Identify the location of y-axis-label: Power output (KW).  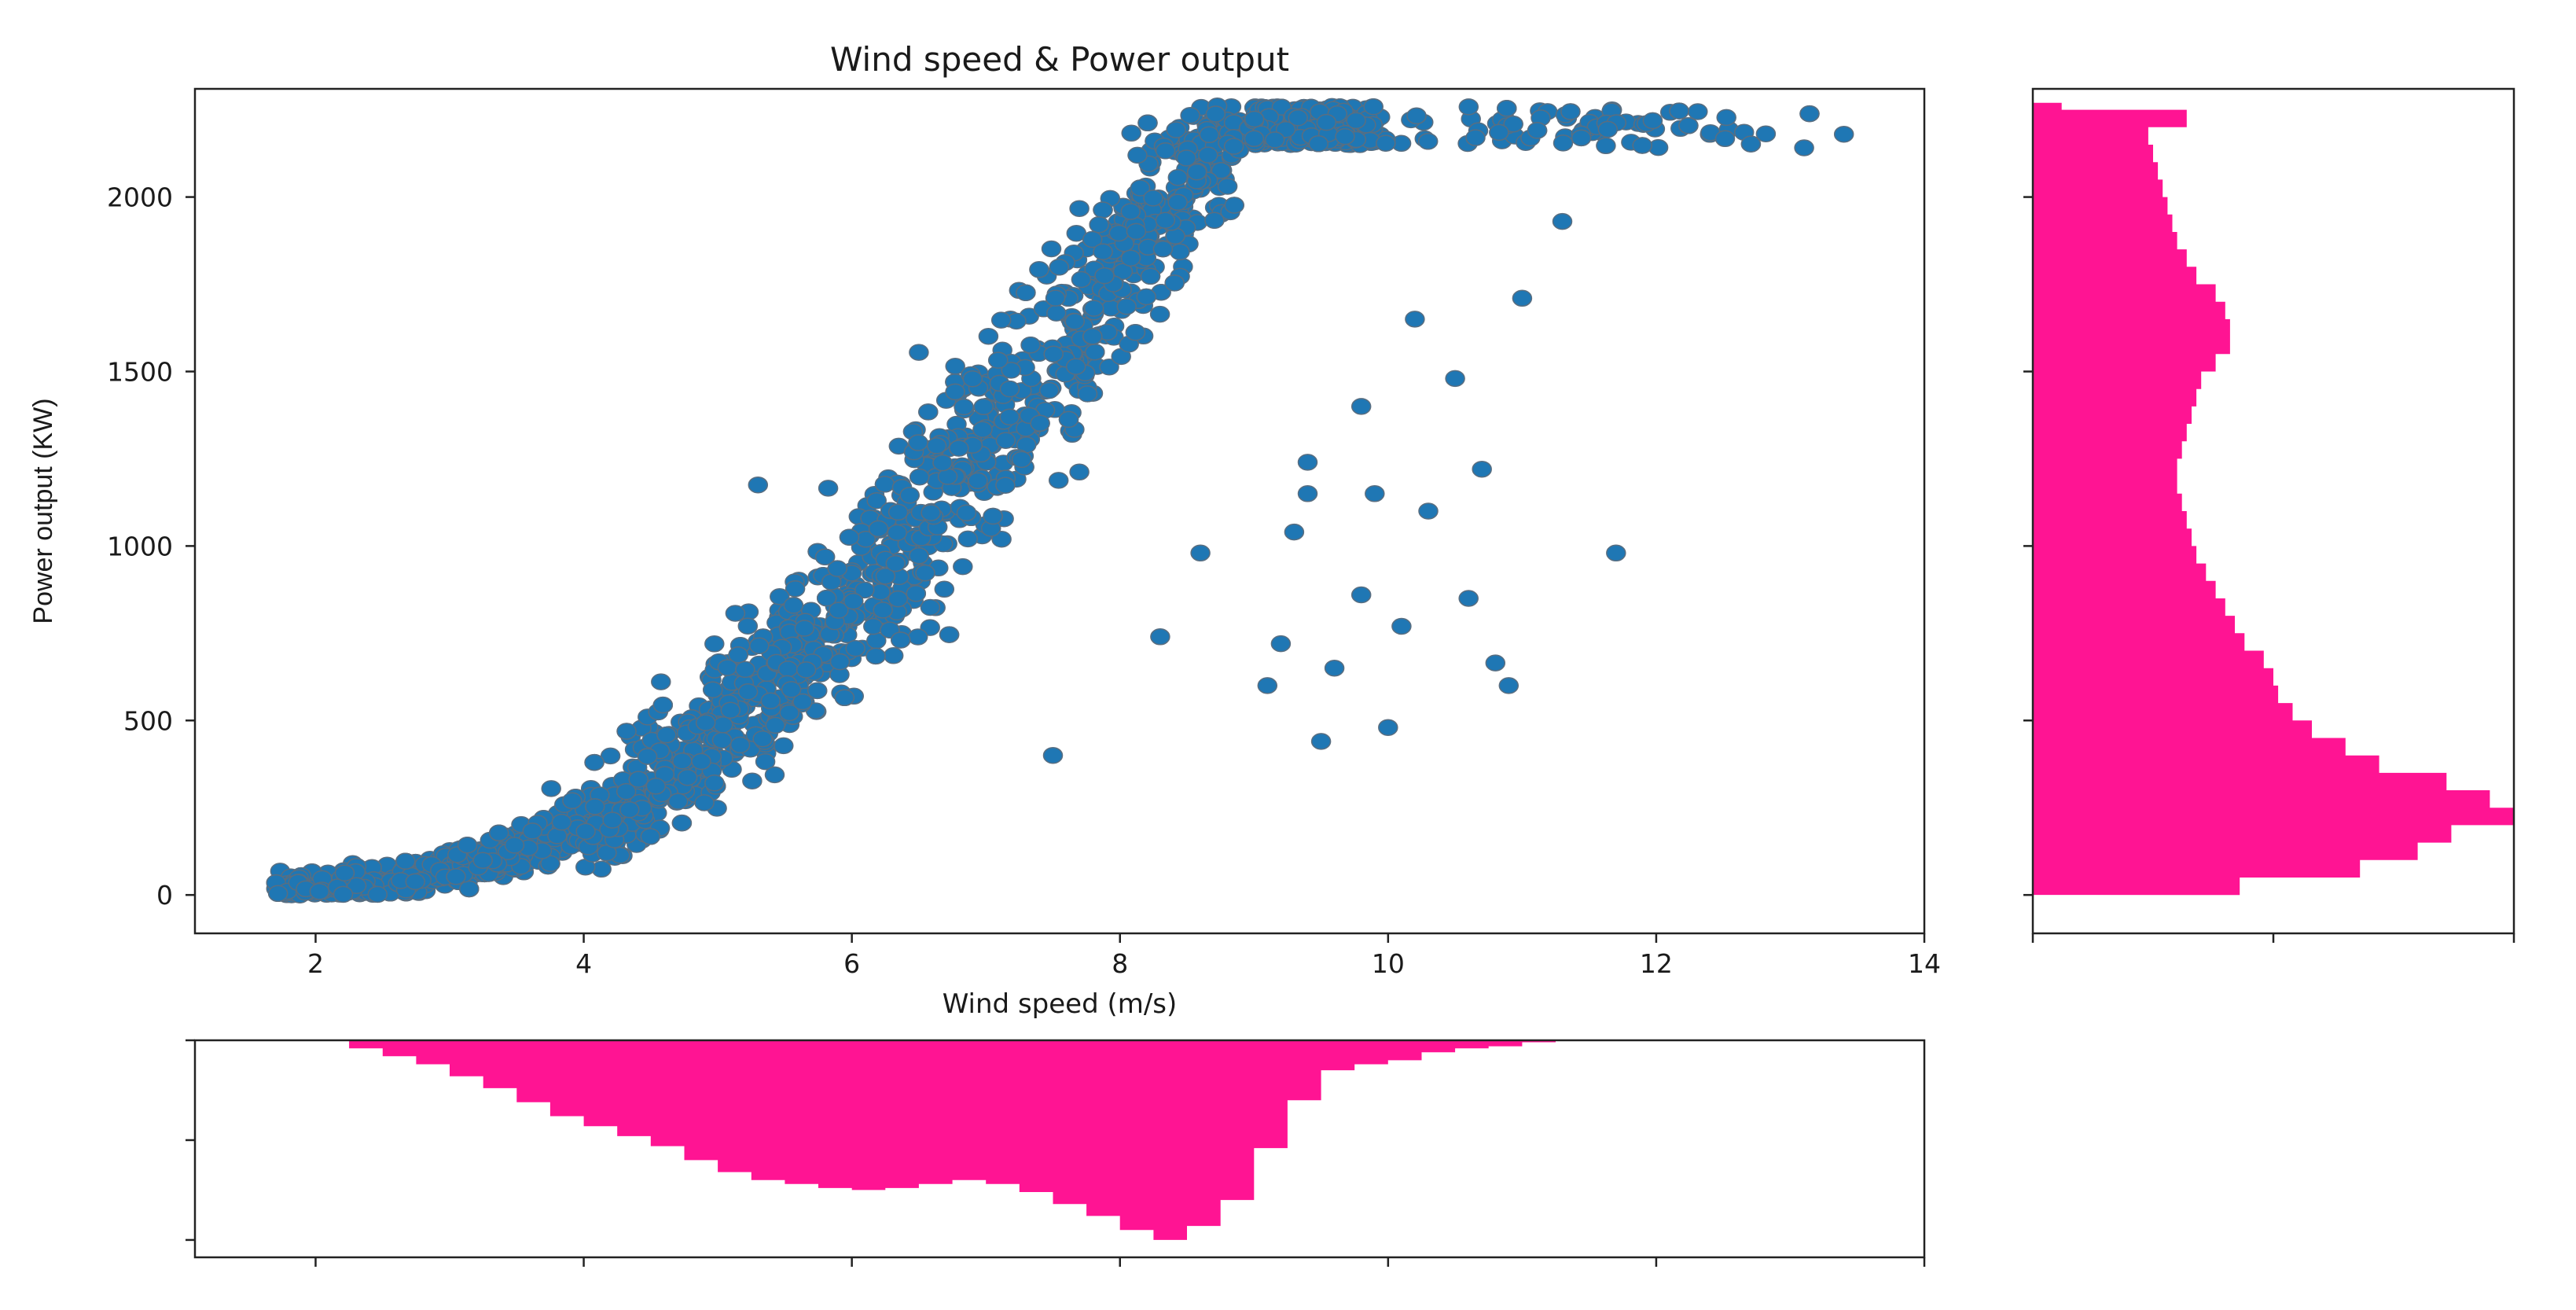
(43, 511).